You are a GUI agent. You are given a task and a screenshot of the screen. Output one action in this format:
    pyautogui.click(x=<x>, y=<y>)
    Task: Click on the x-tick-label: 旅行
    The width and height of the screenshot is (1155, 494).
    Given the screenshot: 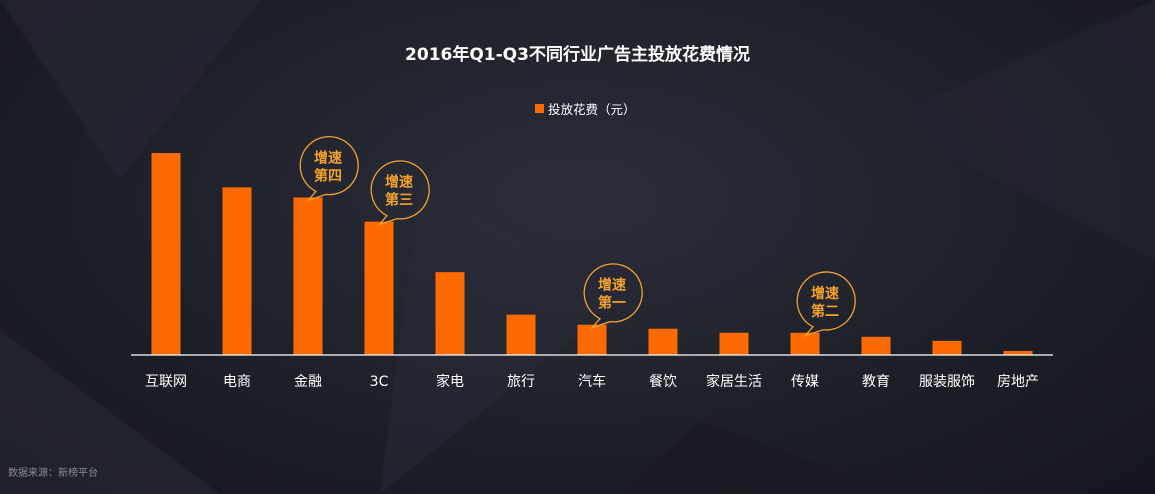 What is the action you would take?
    pyautogui.click(x=521, y=382)
    